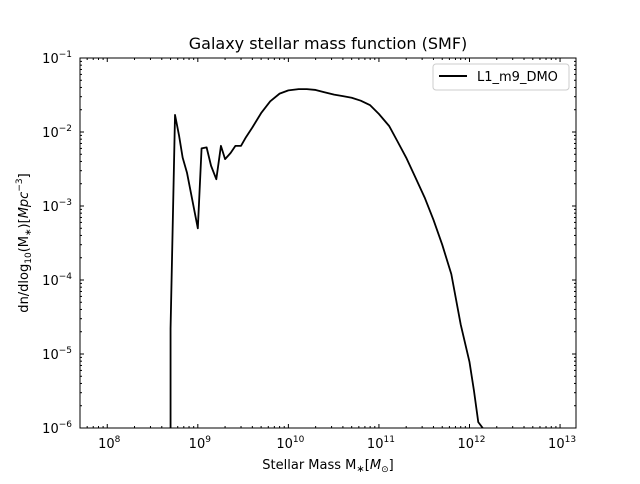 The width and height of the screenshot is (640, 484). I want to click on x-axis-label: Stellar Mass M∗[M⊙], so click(327, 466).